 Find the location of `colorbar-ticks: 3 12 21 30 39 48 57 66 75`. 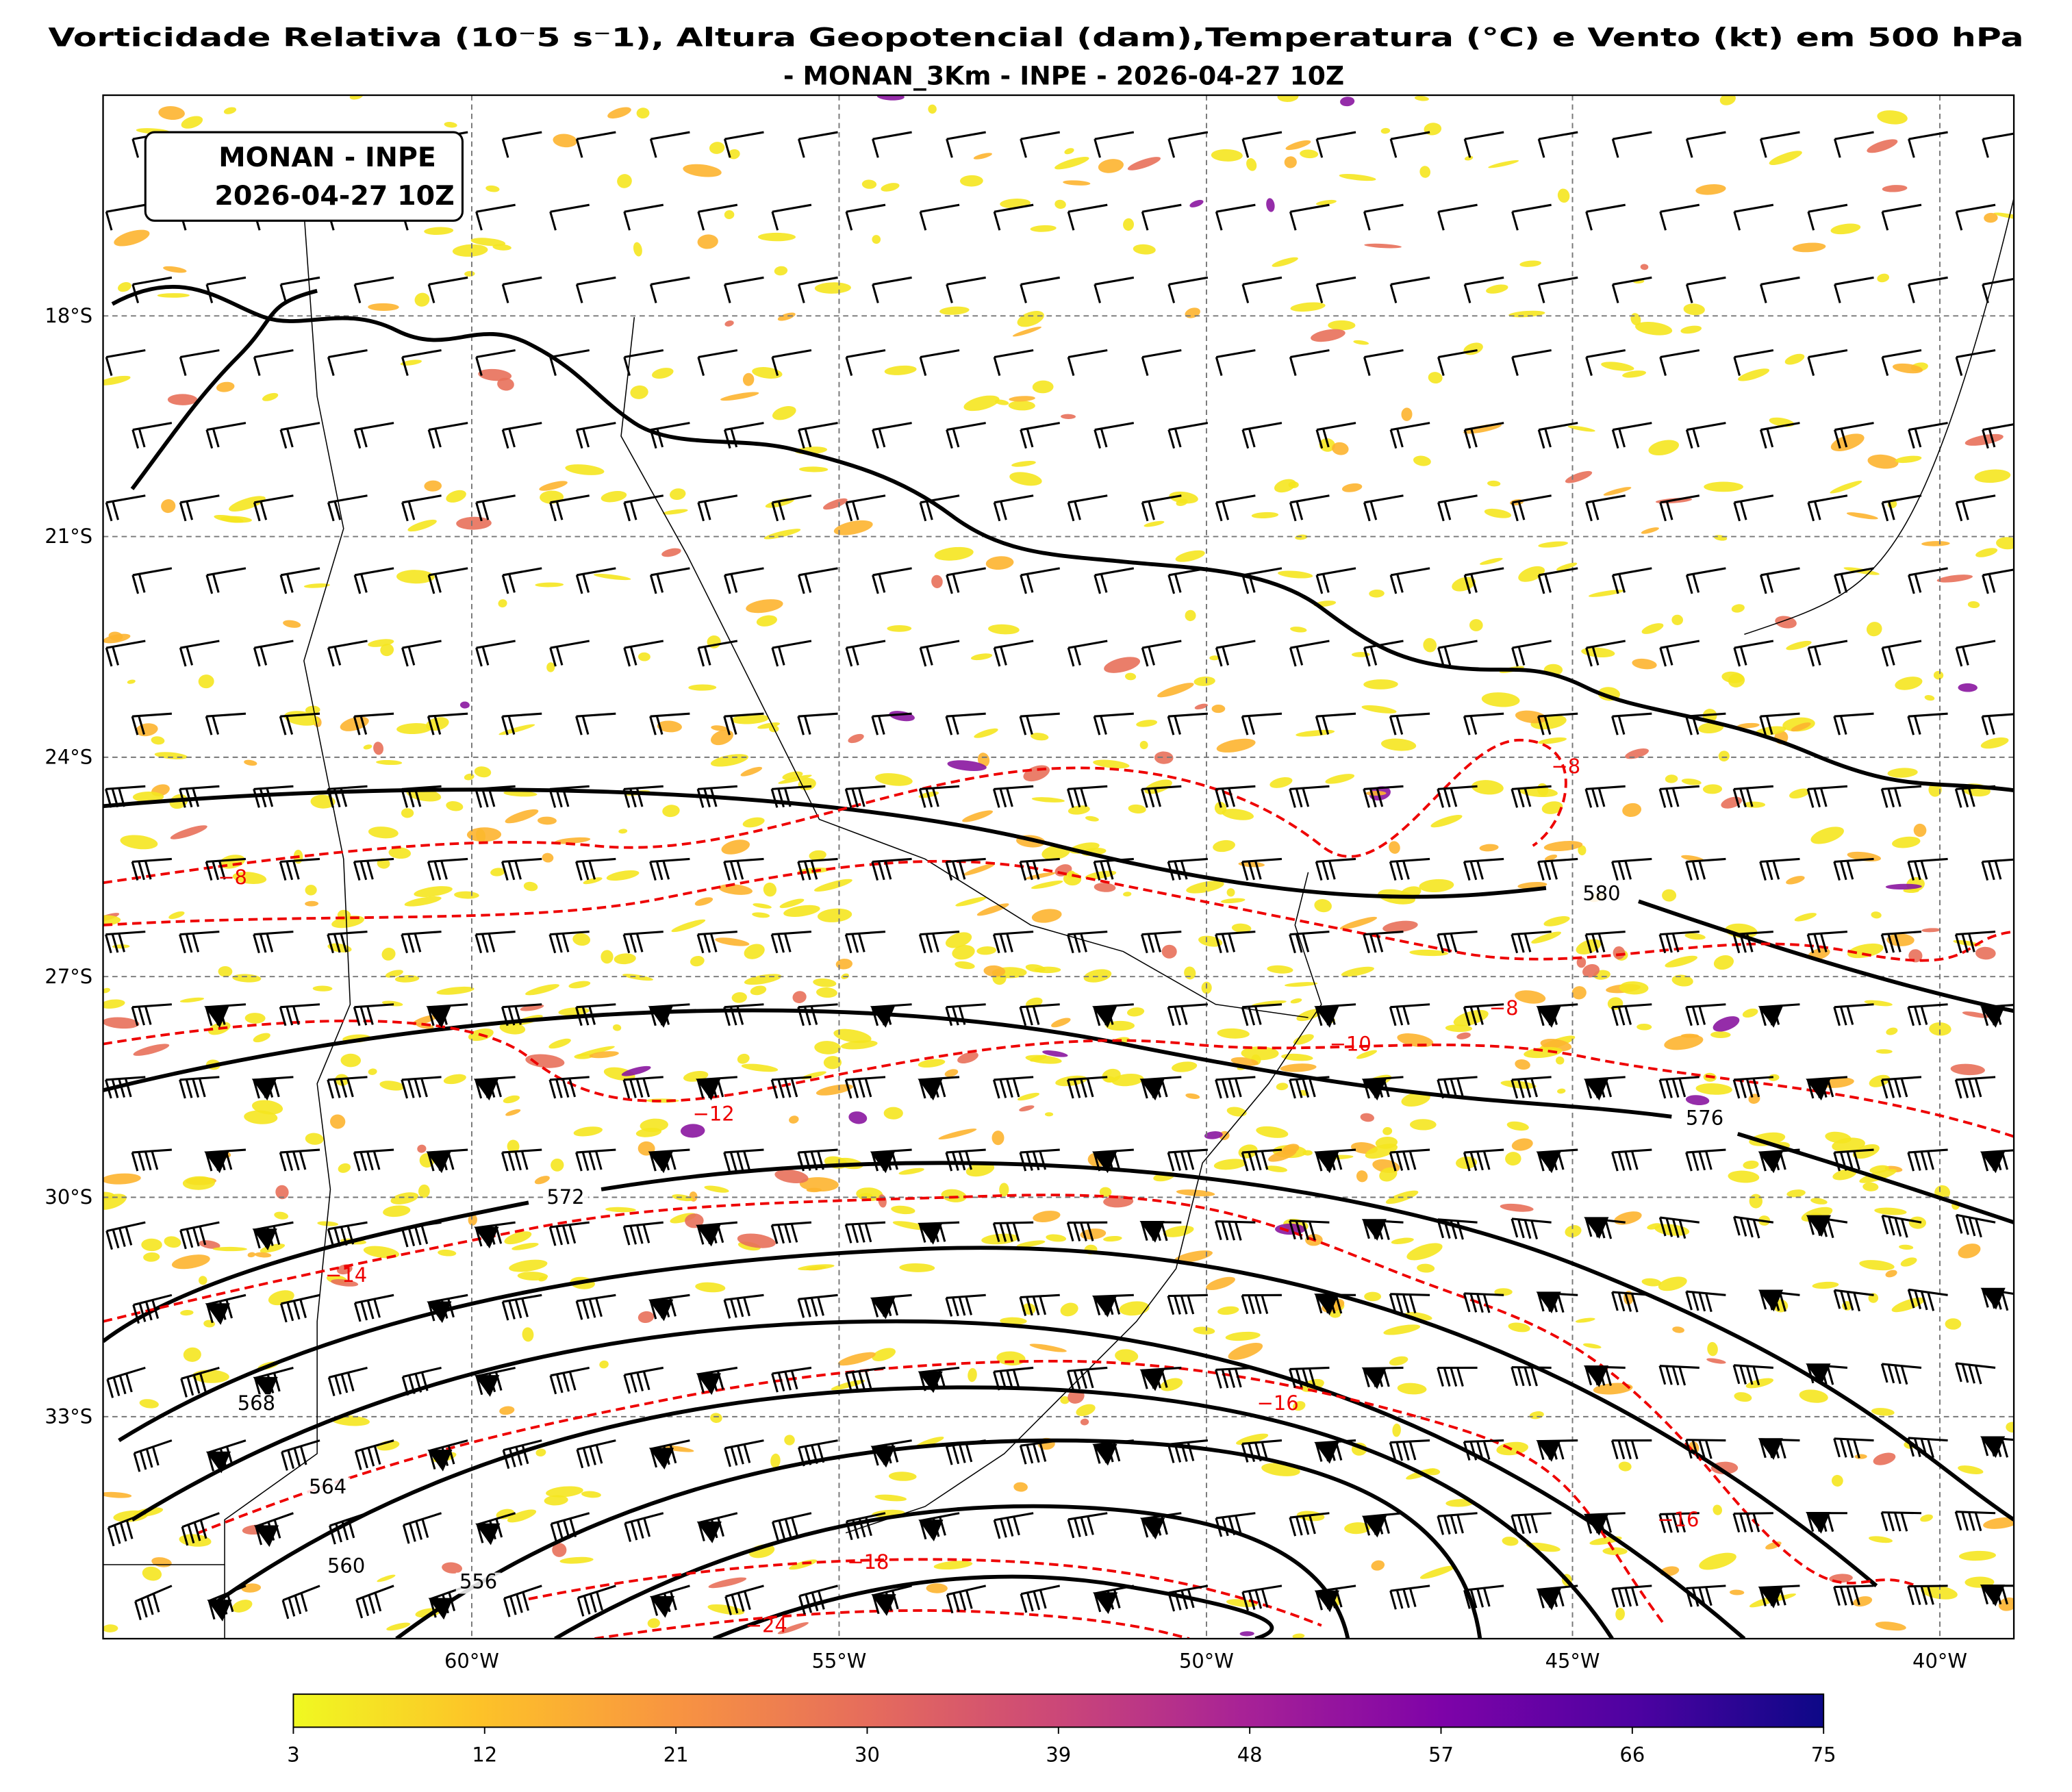

colorbar-ticks: 3 12 21 30 39 48 57 66 75 is located at coordinates (1061, 1747).